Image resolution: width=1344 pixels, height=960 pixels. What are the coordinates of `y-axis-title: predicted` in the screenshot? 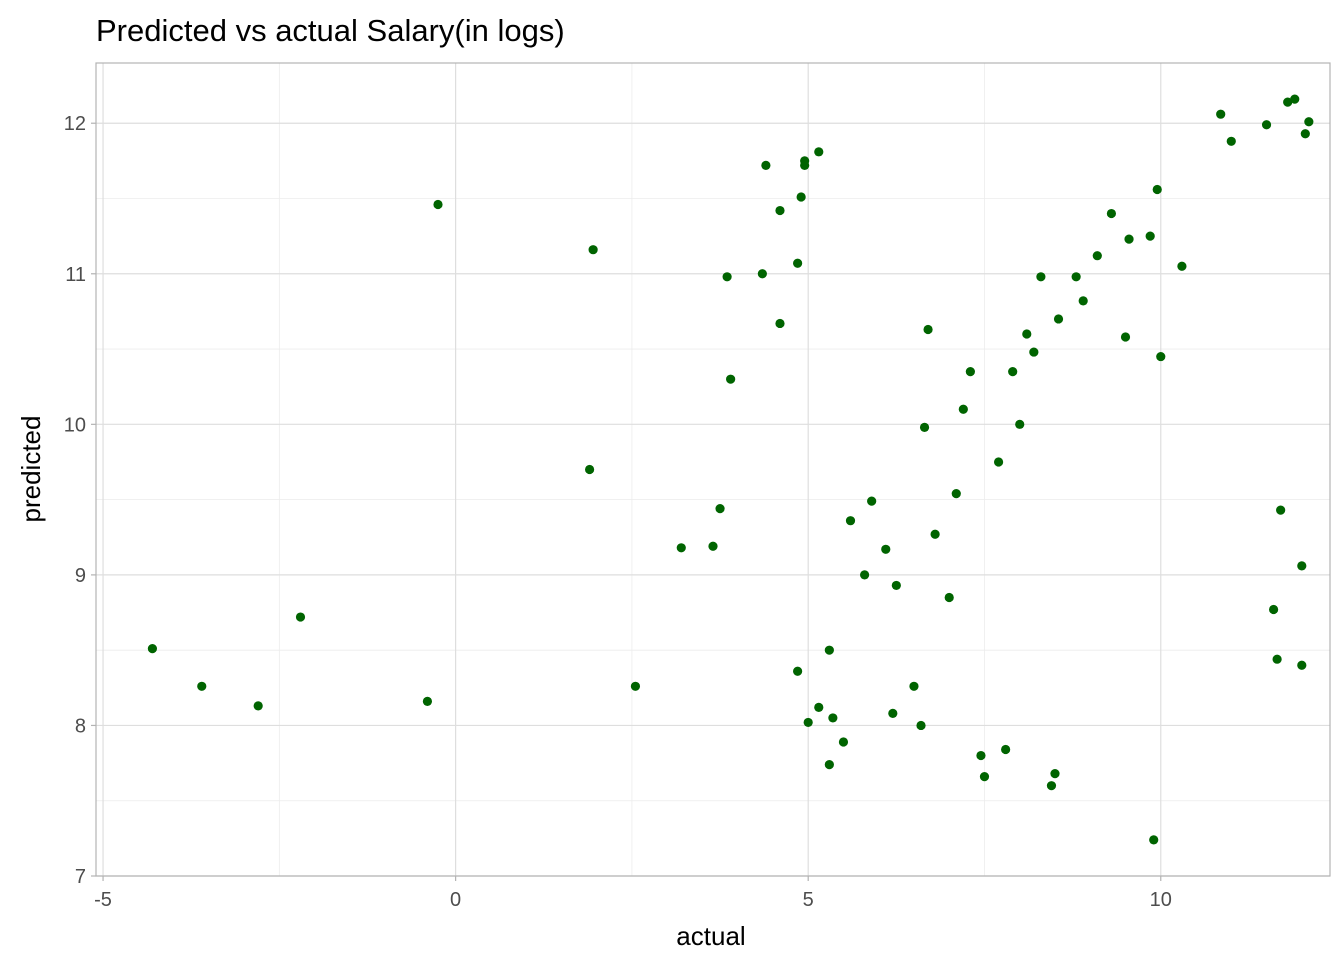 It's located at (31, 469).